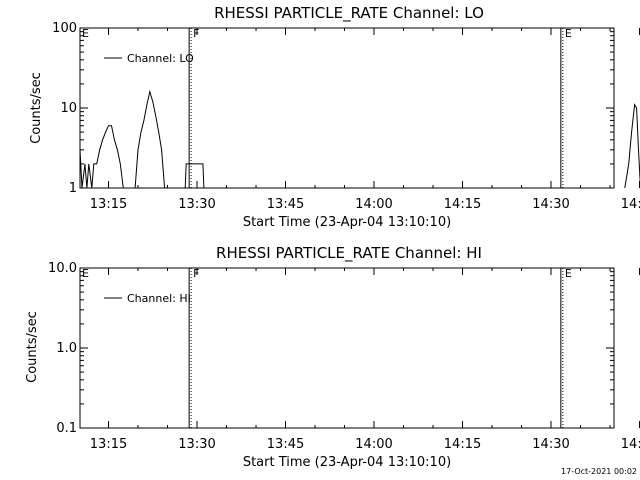 The height and width of the screenshot is (480, 640). What do you see at coordinates (62, 268) in the screenshot?
I see `y-tick-label: 10.0` at bounding box center [62, 268].